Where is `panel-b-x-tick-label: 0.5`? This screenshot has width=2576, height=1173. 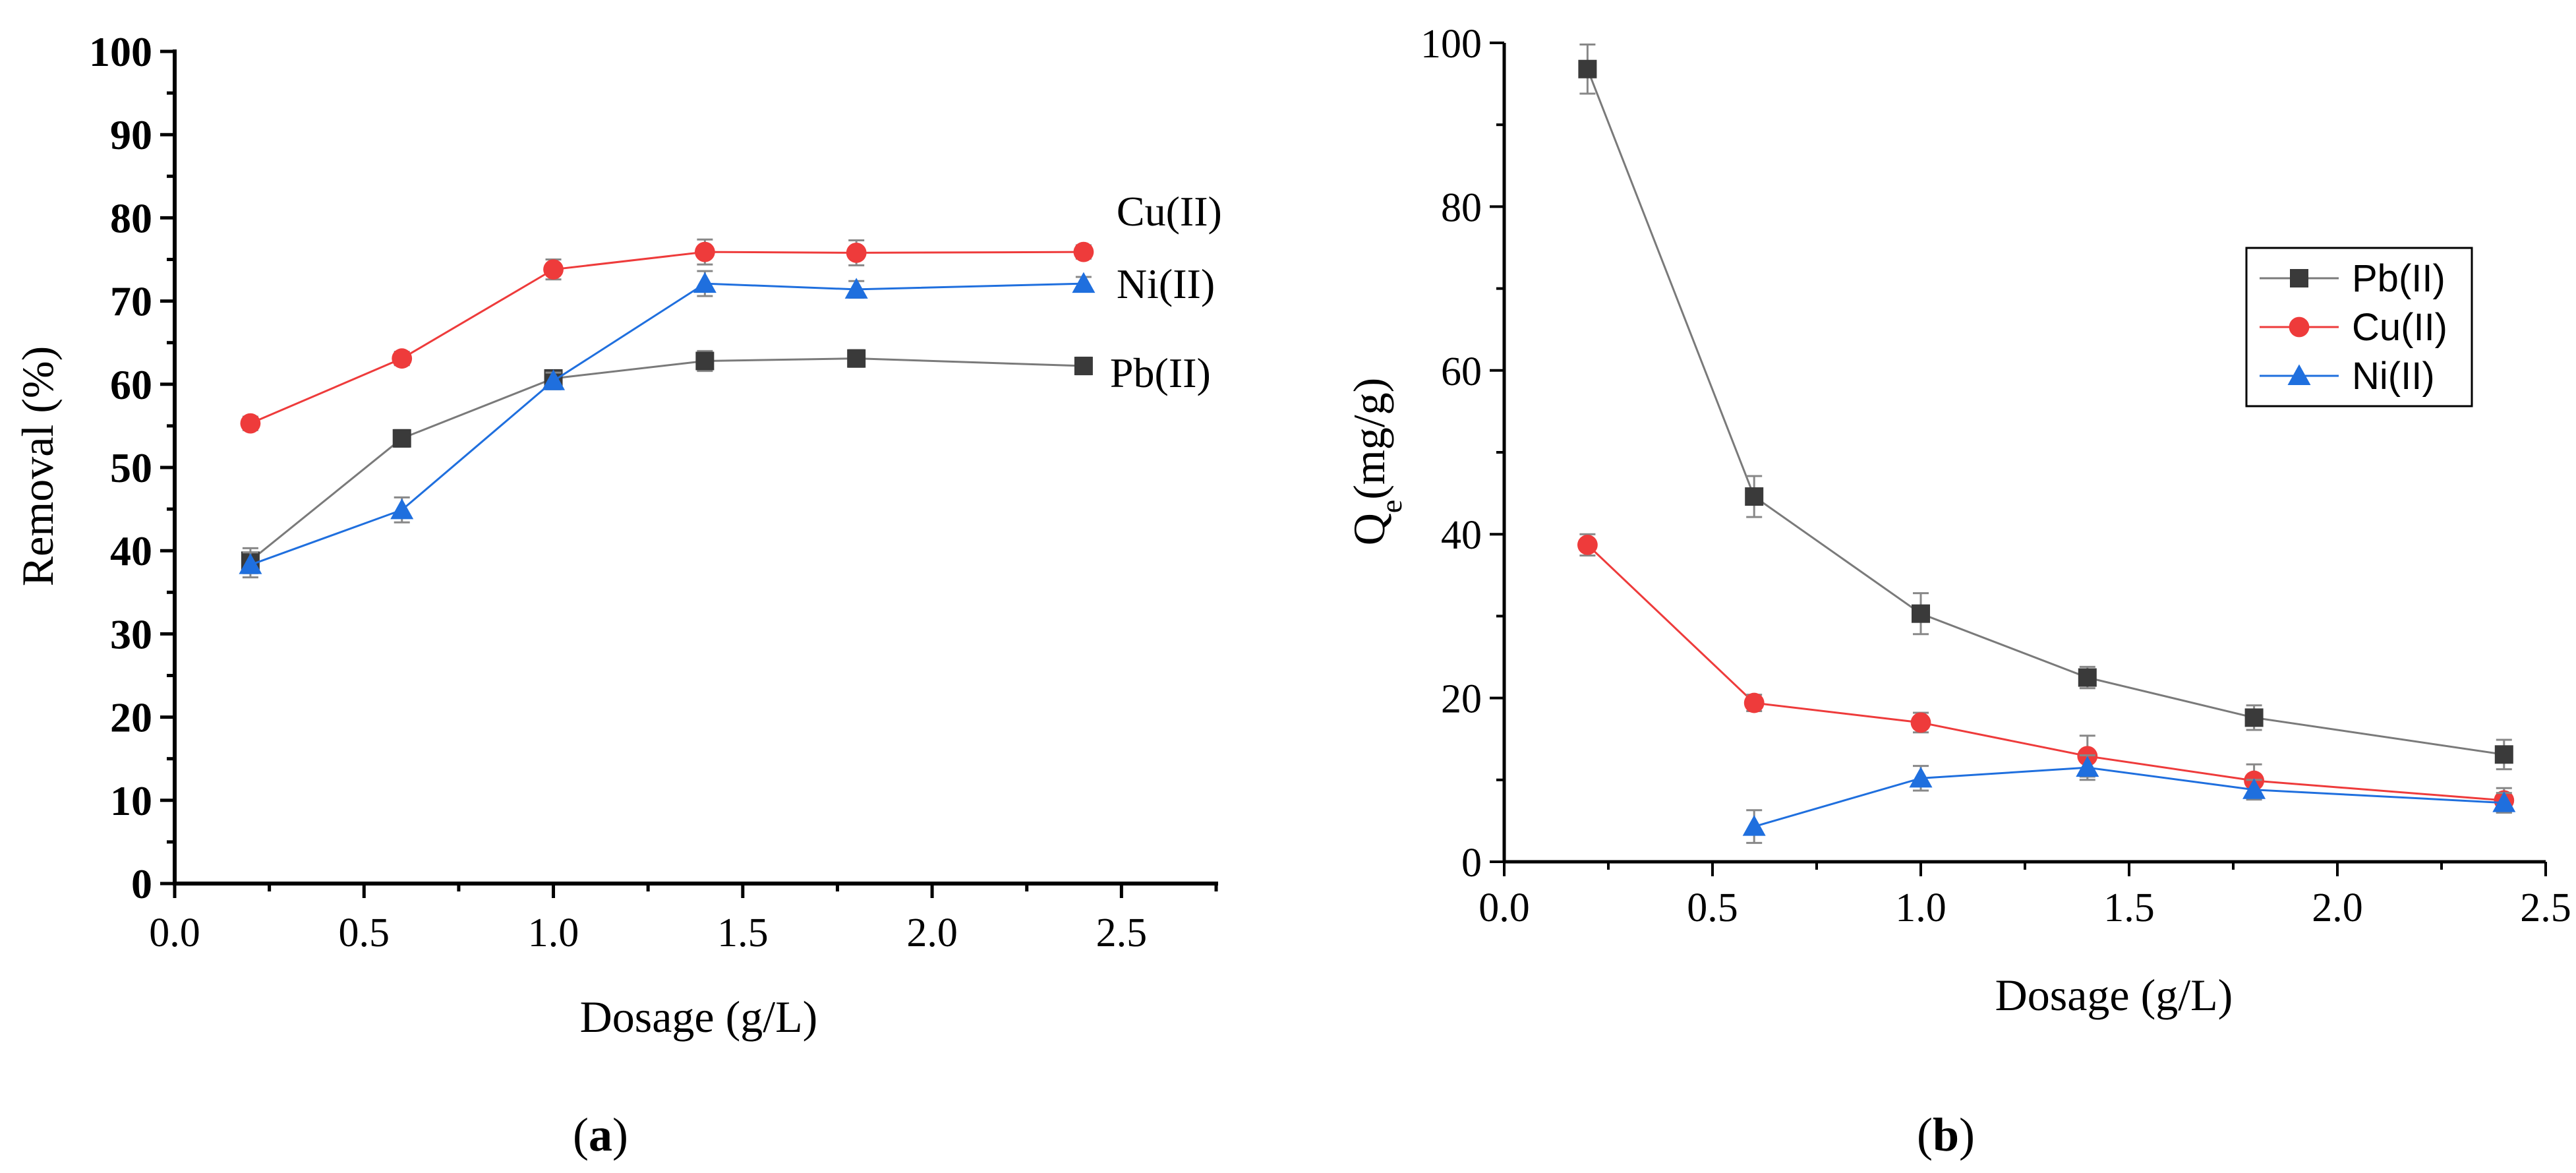 panel-b-x-tick-label: 0.5 is located at coordinates (1712, 908).